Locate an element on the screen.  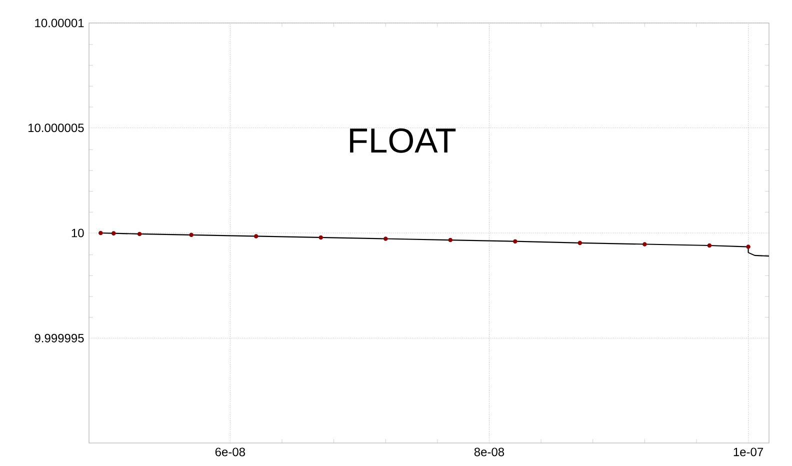
y-tick-label: 10.00001 is located at coordinates (59, 23).